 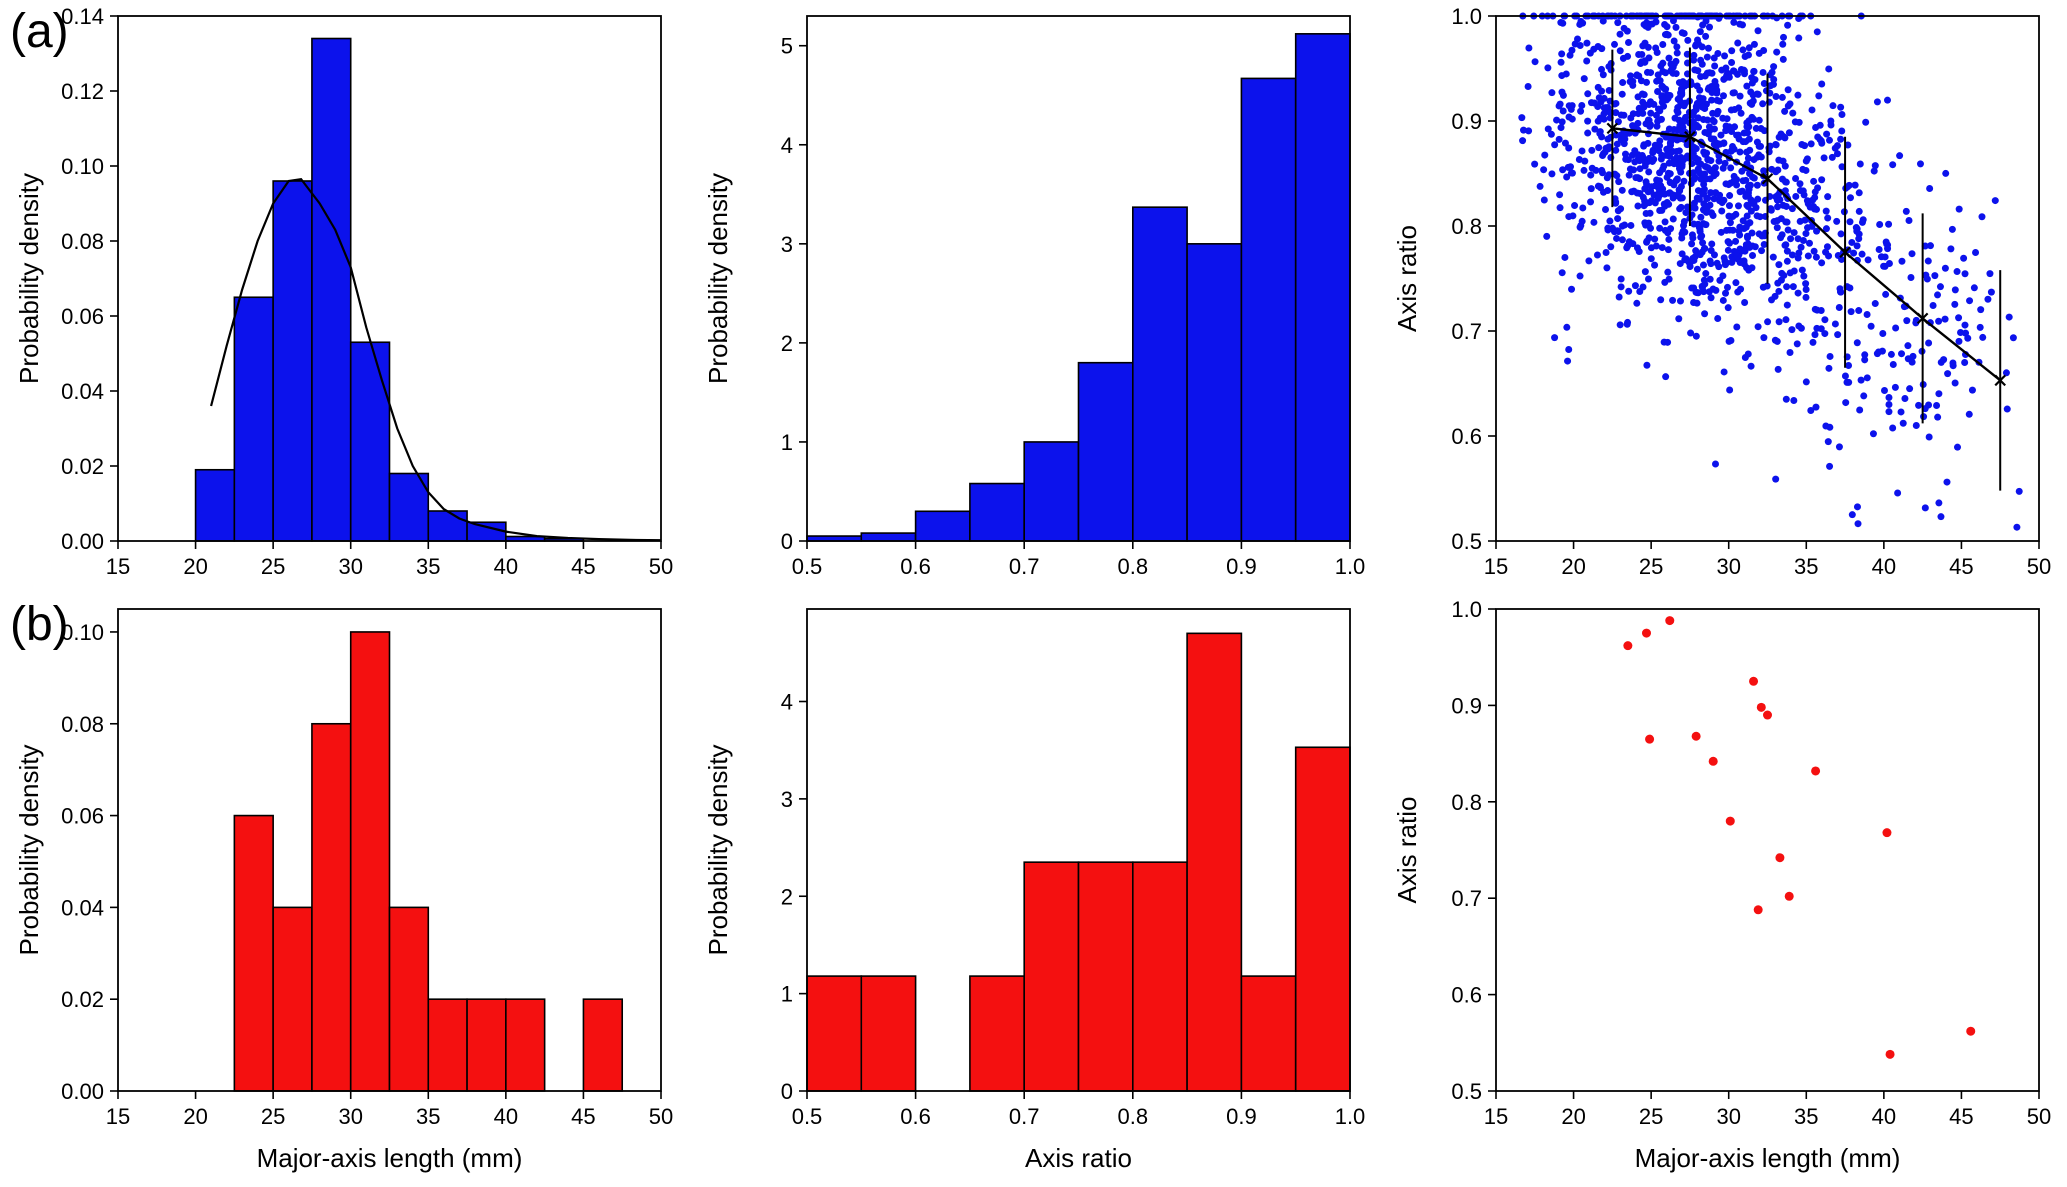 What do you see at coordinates (787, 343) in the screenshot?
I see `svg-text: 2` at bounding box center [787, 343].